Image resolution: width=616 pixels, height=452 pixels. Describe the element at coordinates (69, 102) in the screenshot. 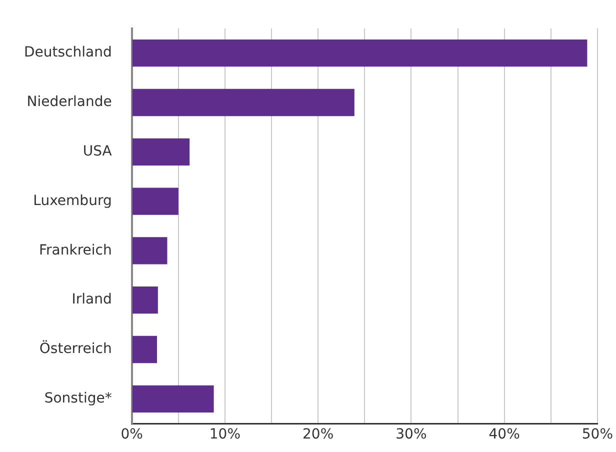

I see `y-tick-label: Niederlande` at that location.